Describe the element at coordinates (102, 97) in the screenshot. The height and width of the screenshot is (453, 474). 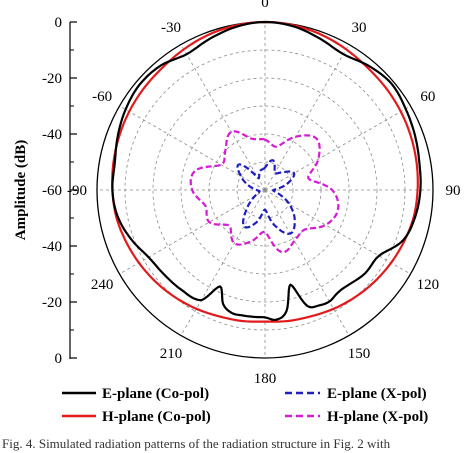
I see `angle-label: -60` at that location.